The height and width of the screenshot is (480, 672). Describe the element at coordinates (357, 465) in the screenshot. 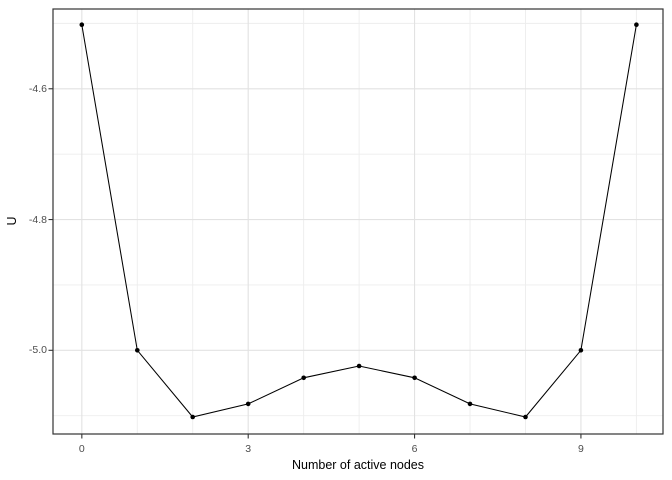

I see `x-axis-title: Number of active nodes` at that location.